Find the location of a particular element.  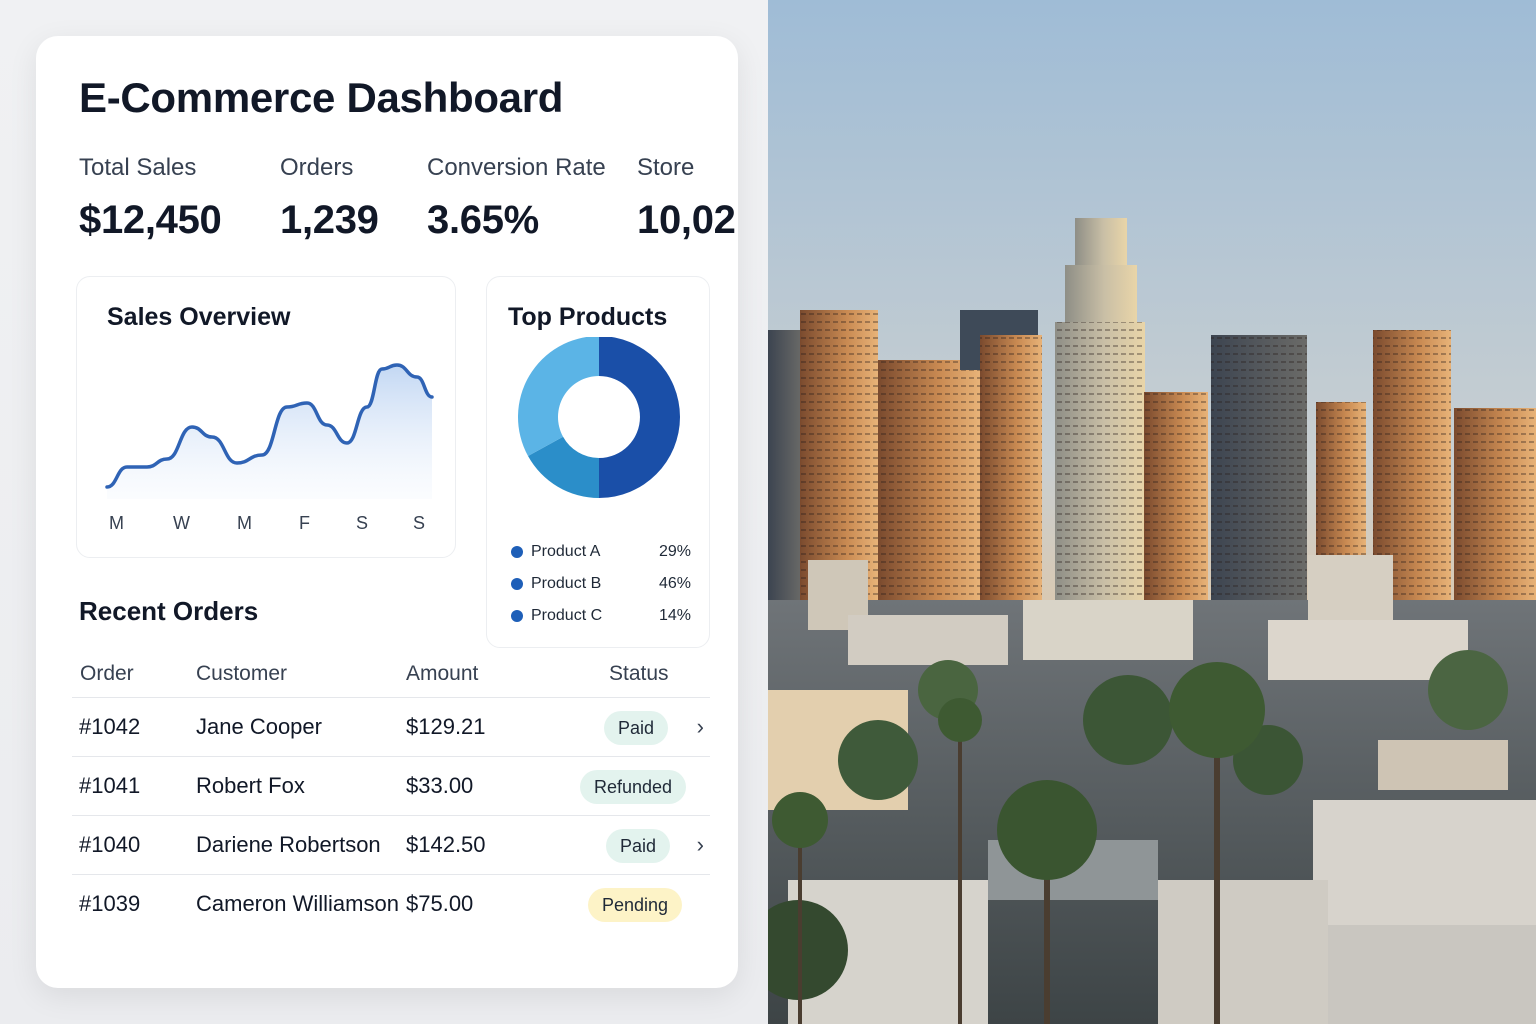

top-products-donut-chart is located at coordinates (599, 417).